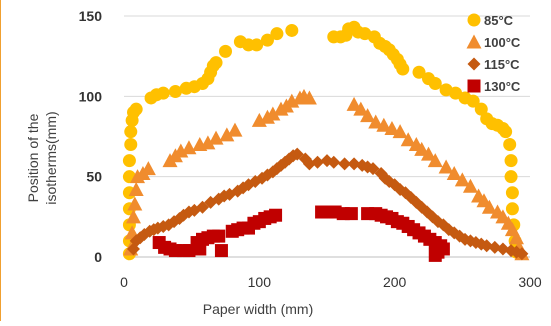 The width and height of the screenshot is (551, 326). Describe the element at coordinates (502, 86) in the screenshot. I see `legend-label: 130°C` at that location.